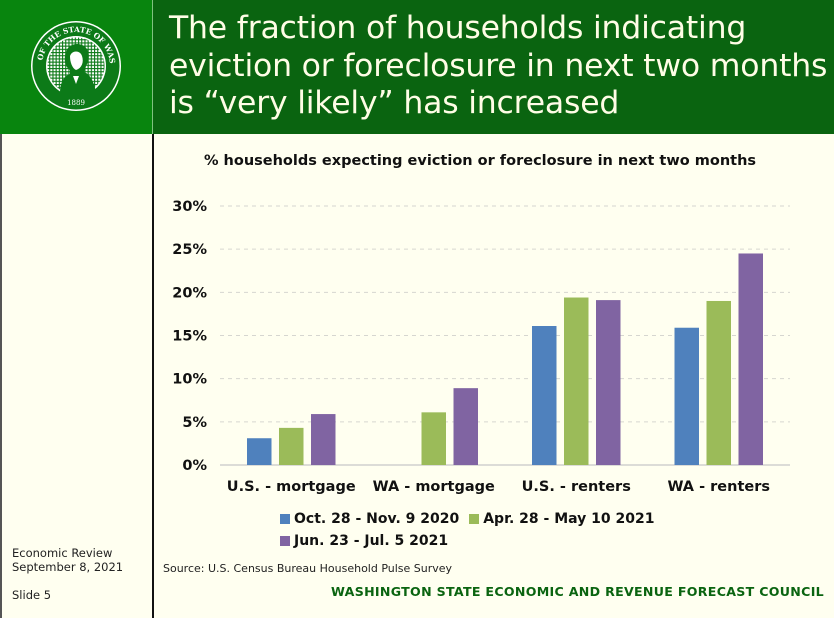  What do you see at coordinates (32, 595) in the screenshot?
I see `slide-number: Slide 5` at bounding box center [32, 595].